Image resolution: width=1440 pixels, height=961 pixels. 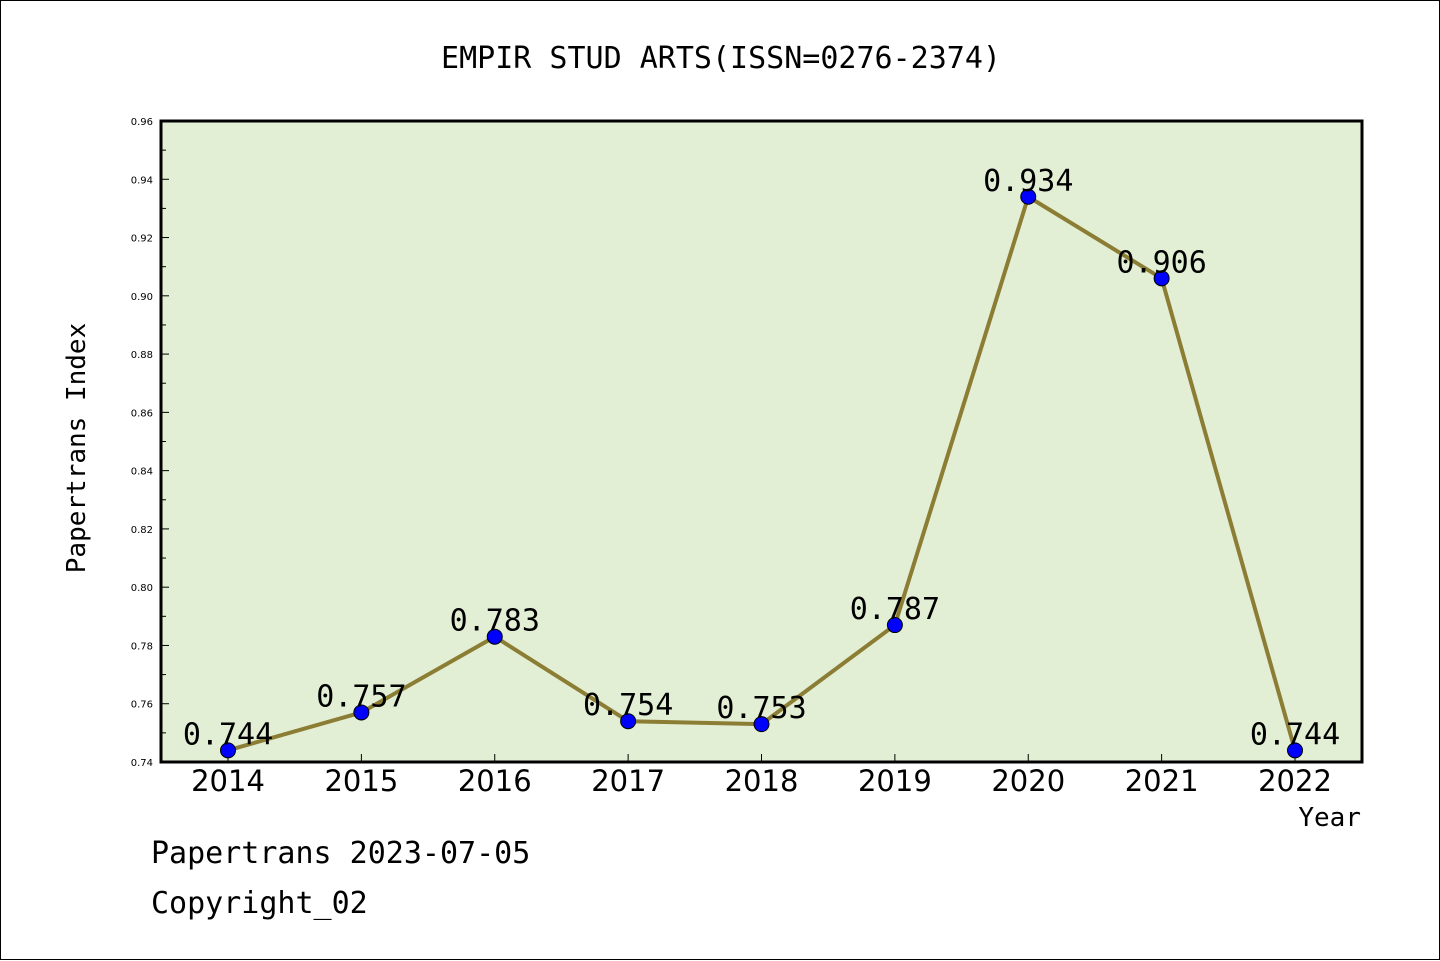 I want to click on y-tick-label: 0.76, so click(x=142, y=705).